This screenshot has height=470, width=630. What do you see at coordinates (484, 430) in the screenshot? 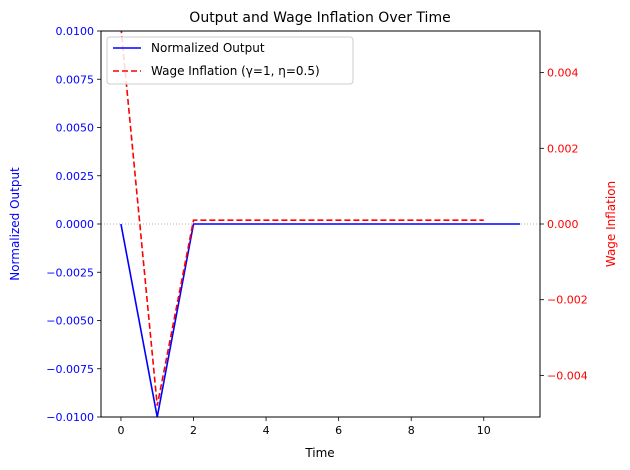
I see `x-tick-label: 10` at bounding box center [484, 430].